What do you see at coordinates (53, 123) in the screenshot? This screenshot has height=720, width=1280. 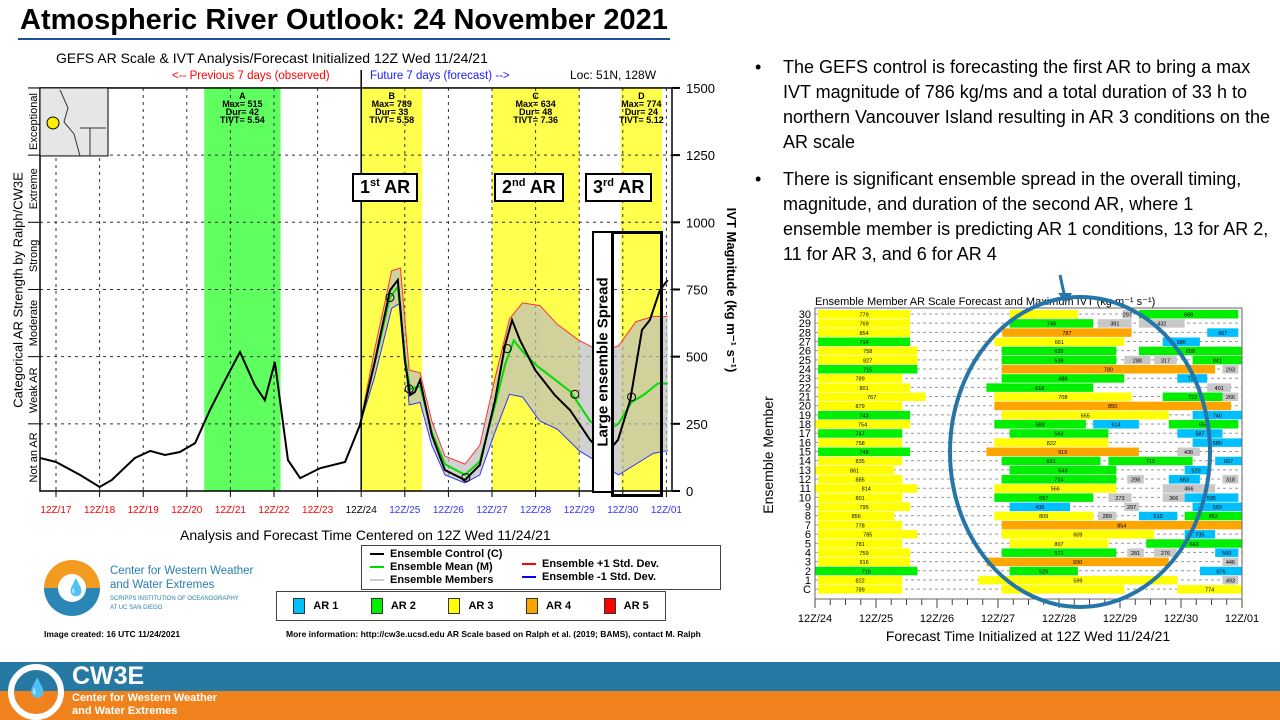 I see `location-marker-icon` at bounding box center [53, 123].